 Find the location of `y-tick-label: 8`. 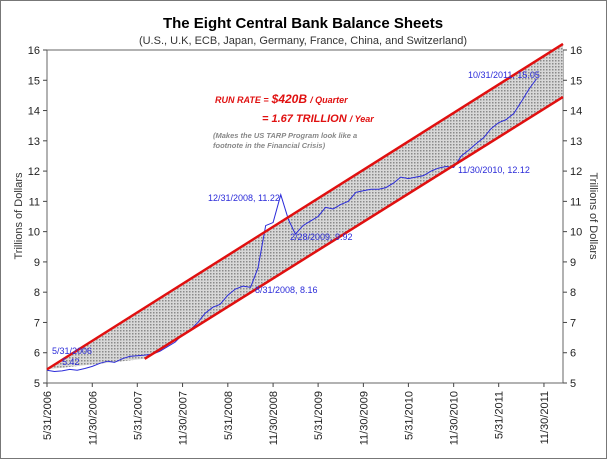

y-tick-label: 8 is located at coordinates (37, 293).